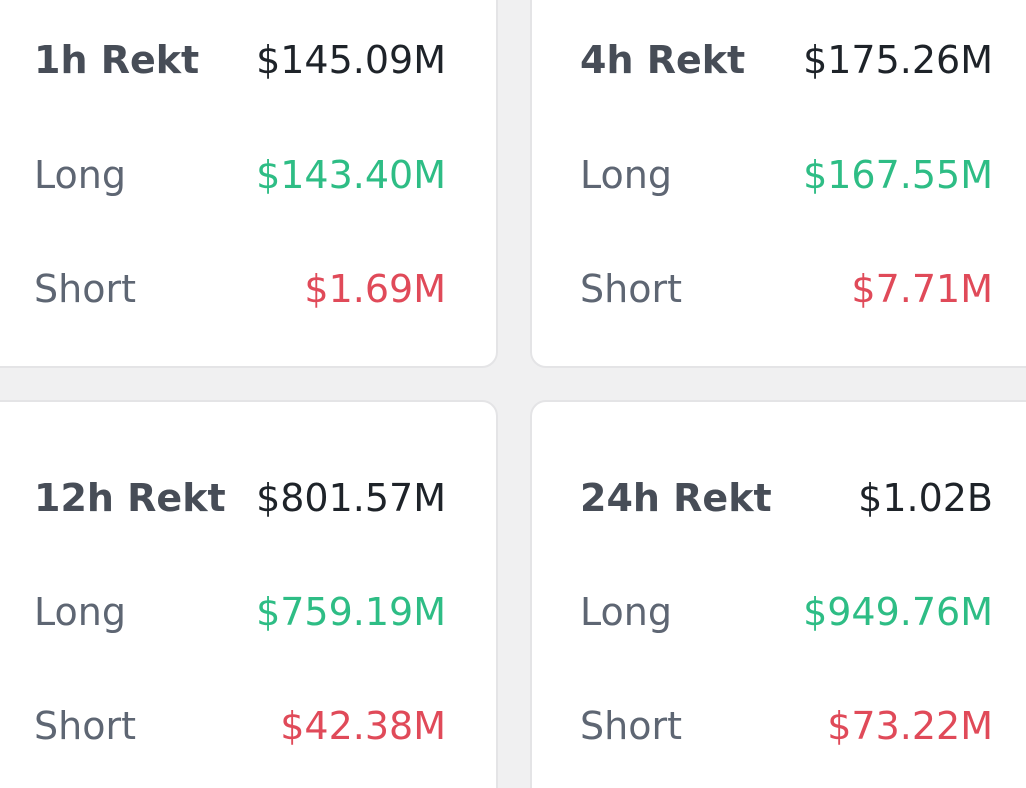  What do you see at coordinates (786, 60) in the screenshot?
I see `rekt-header-row: 4h Rekt $175.26M` at bounding box center [786, 60].